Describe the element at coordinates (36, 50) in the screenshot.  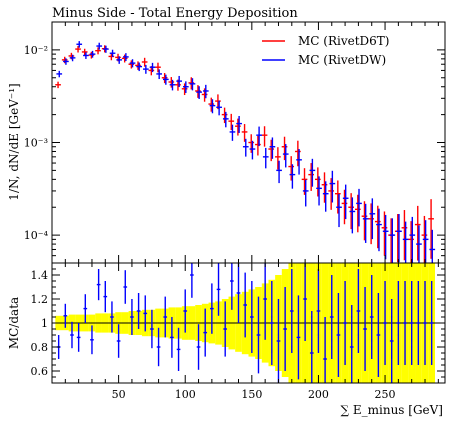
I see `main-y-tick-label: 10⁻²` at that location.